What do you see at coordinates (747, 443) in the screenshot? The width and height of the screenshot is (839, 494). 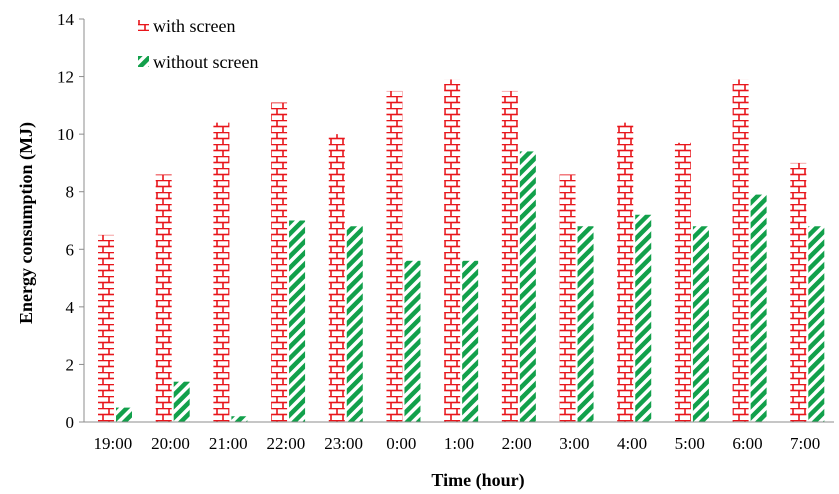 I see `x-tick-label: 6:00` at bounding box center [747, 443].